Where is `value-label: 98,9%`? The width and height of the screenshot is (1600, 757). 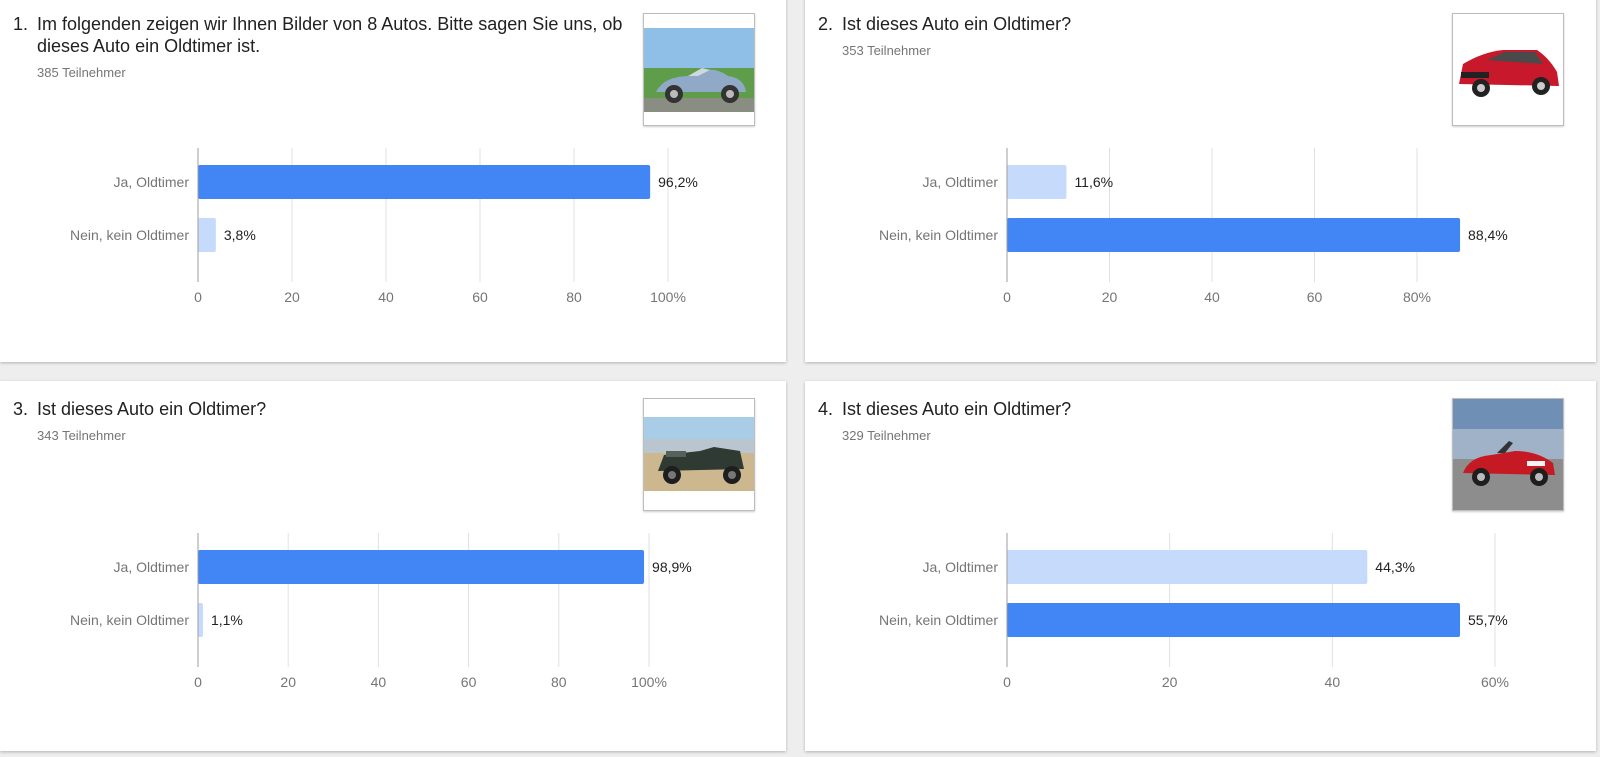
value-label: 98,9% is located at coordinates (672, 567).